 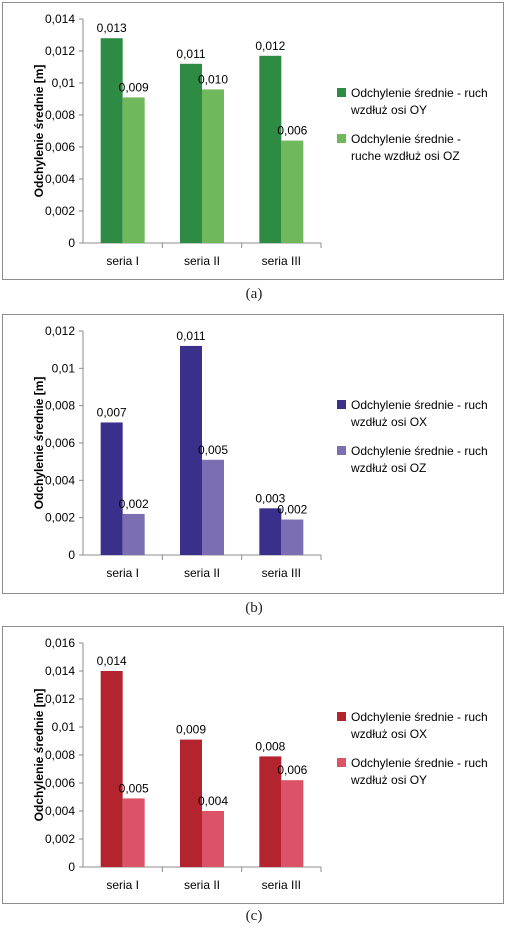 What do you see at coordinates (213, 801) in the screenshot?
I see `data-label: 0,004` at bounding box center [213, 801].